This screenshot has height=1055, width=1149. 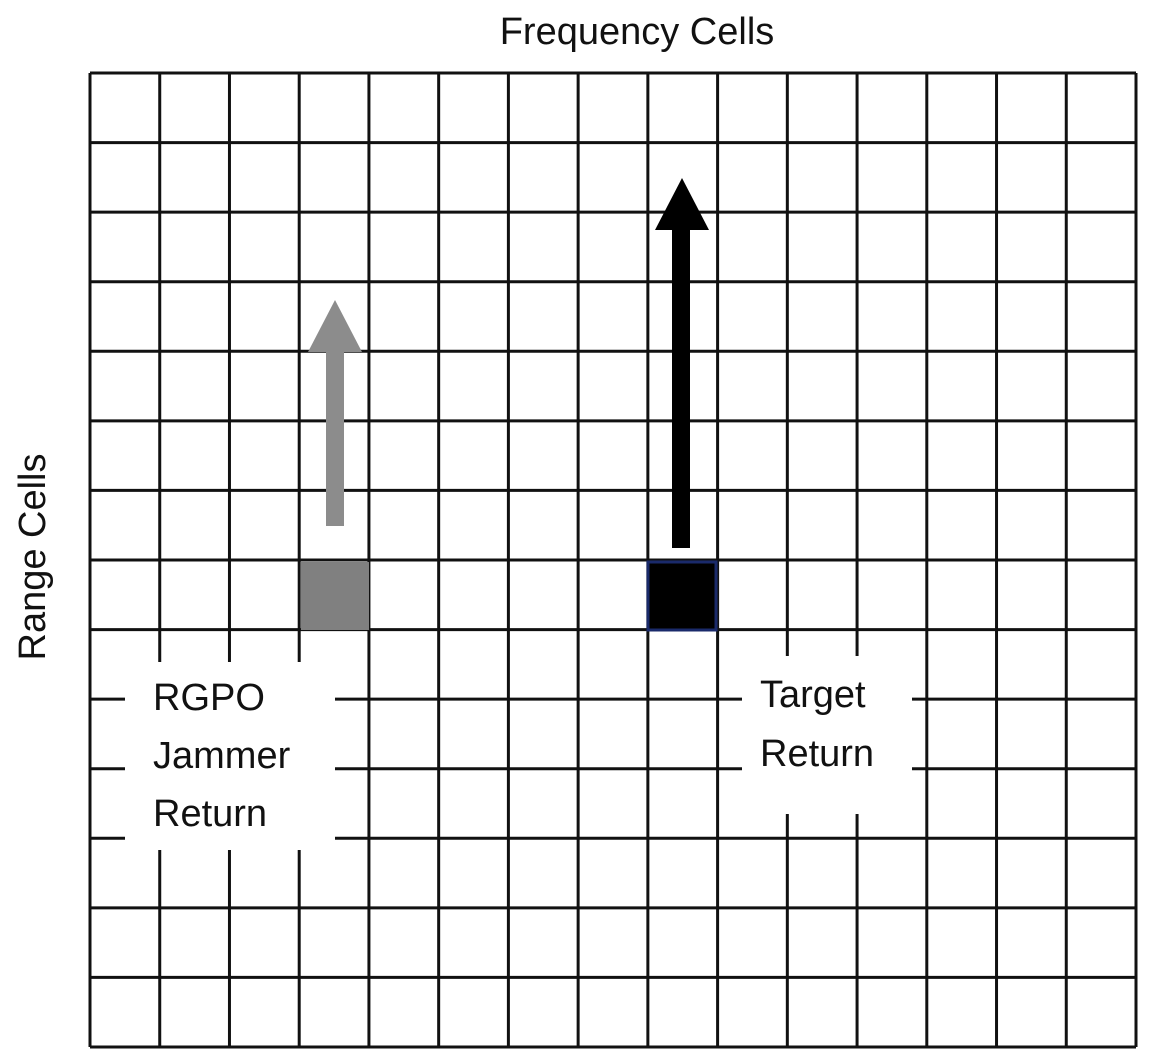 What do you see at coordinates (335, 596) in the screenshot?
I see `jammer-cell` at bounding box center [335, 596].